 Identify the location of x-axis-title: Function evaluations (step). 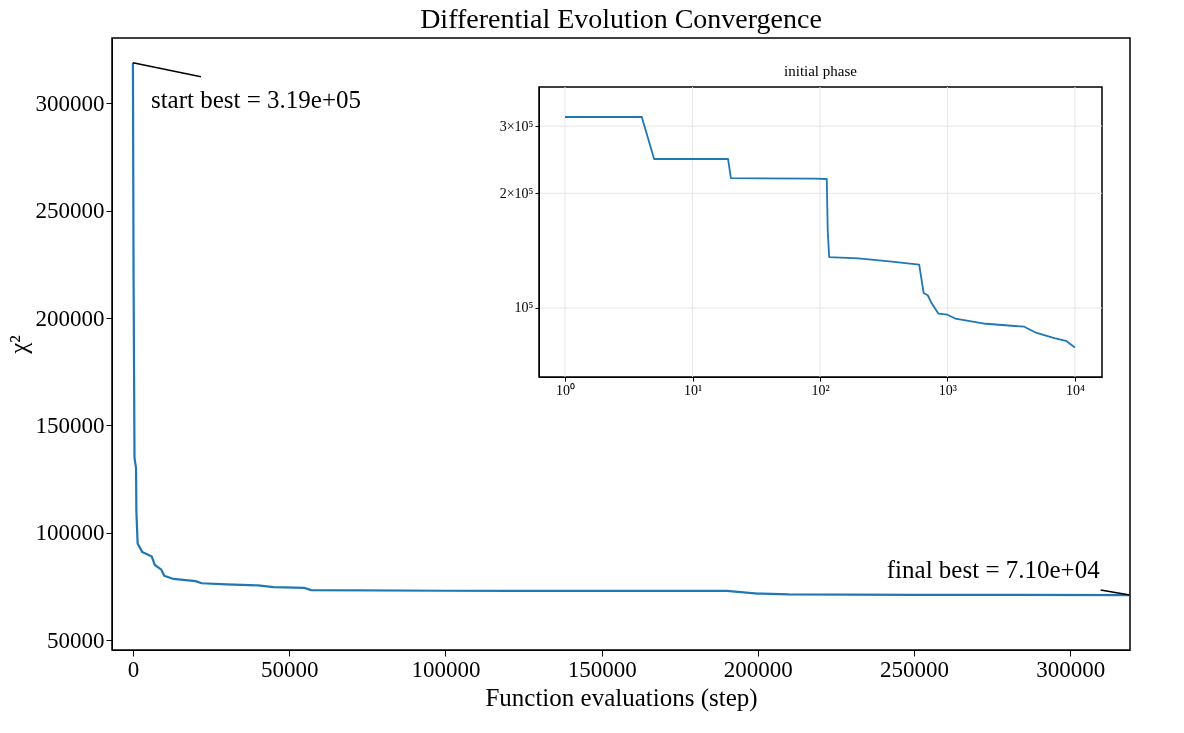
(621, 697).